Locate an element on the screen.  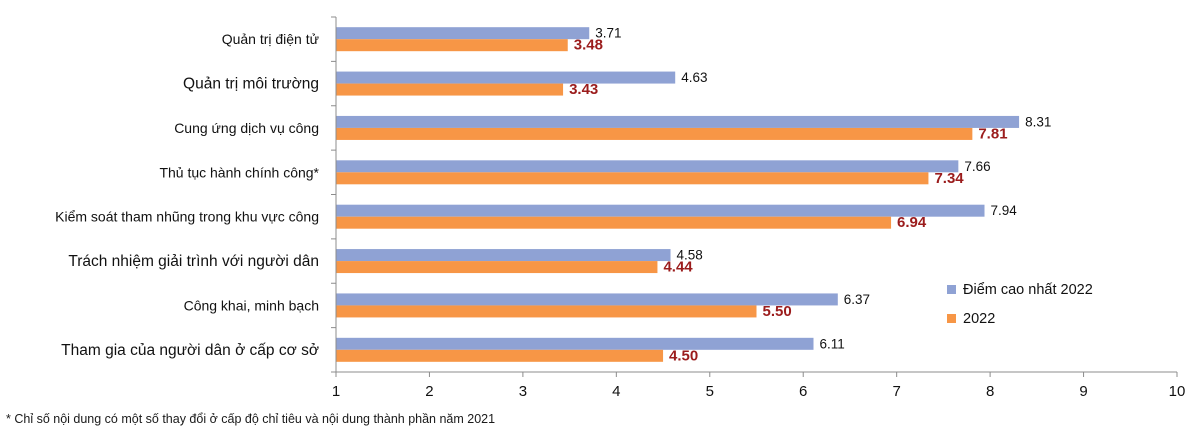
value-label-best-2022: 4.58 is located at coordinates (690, 255).